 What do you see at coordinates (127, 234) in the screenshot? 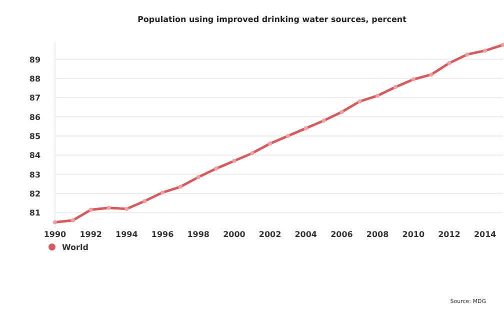
I see `x-tick-label: 1994` at bounding box center [127, 234].